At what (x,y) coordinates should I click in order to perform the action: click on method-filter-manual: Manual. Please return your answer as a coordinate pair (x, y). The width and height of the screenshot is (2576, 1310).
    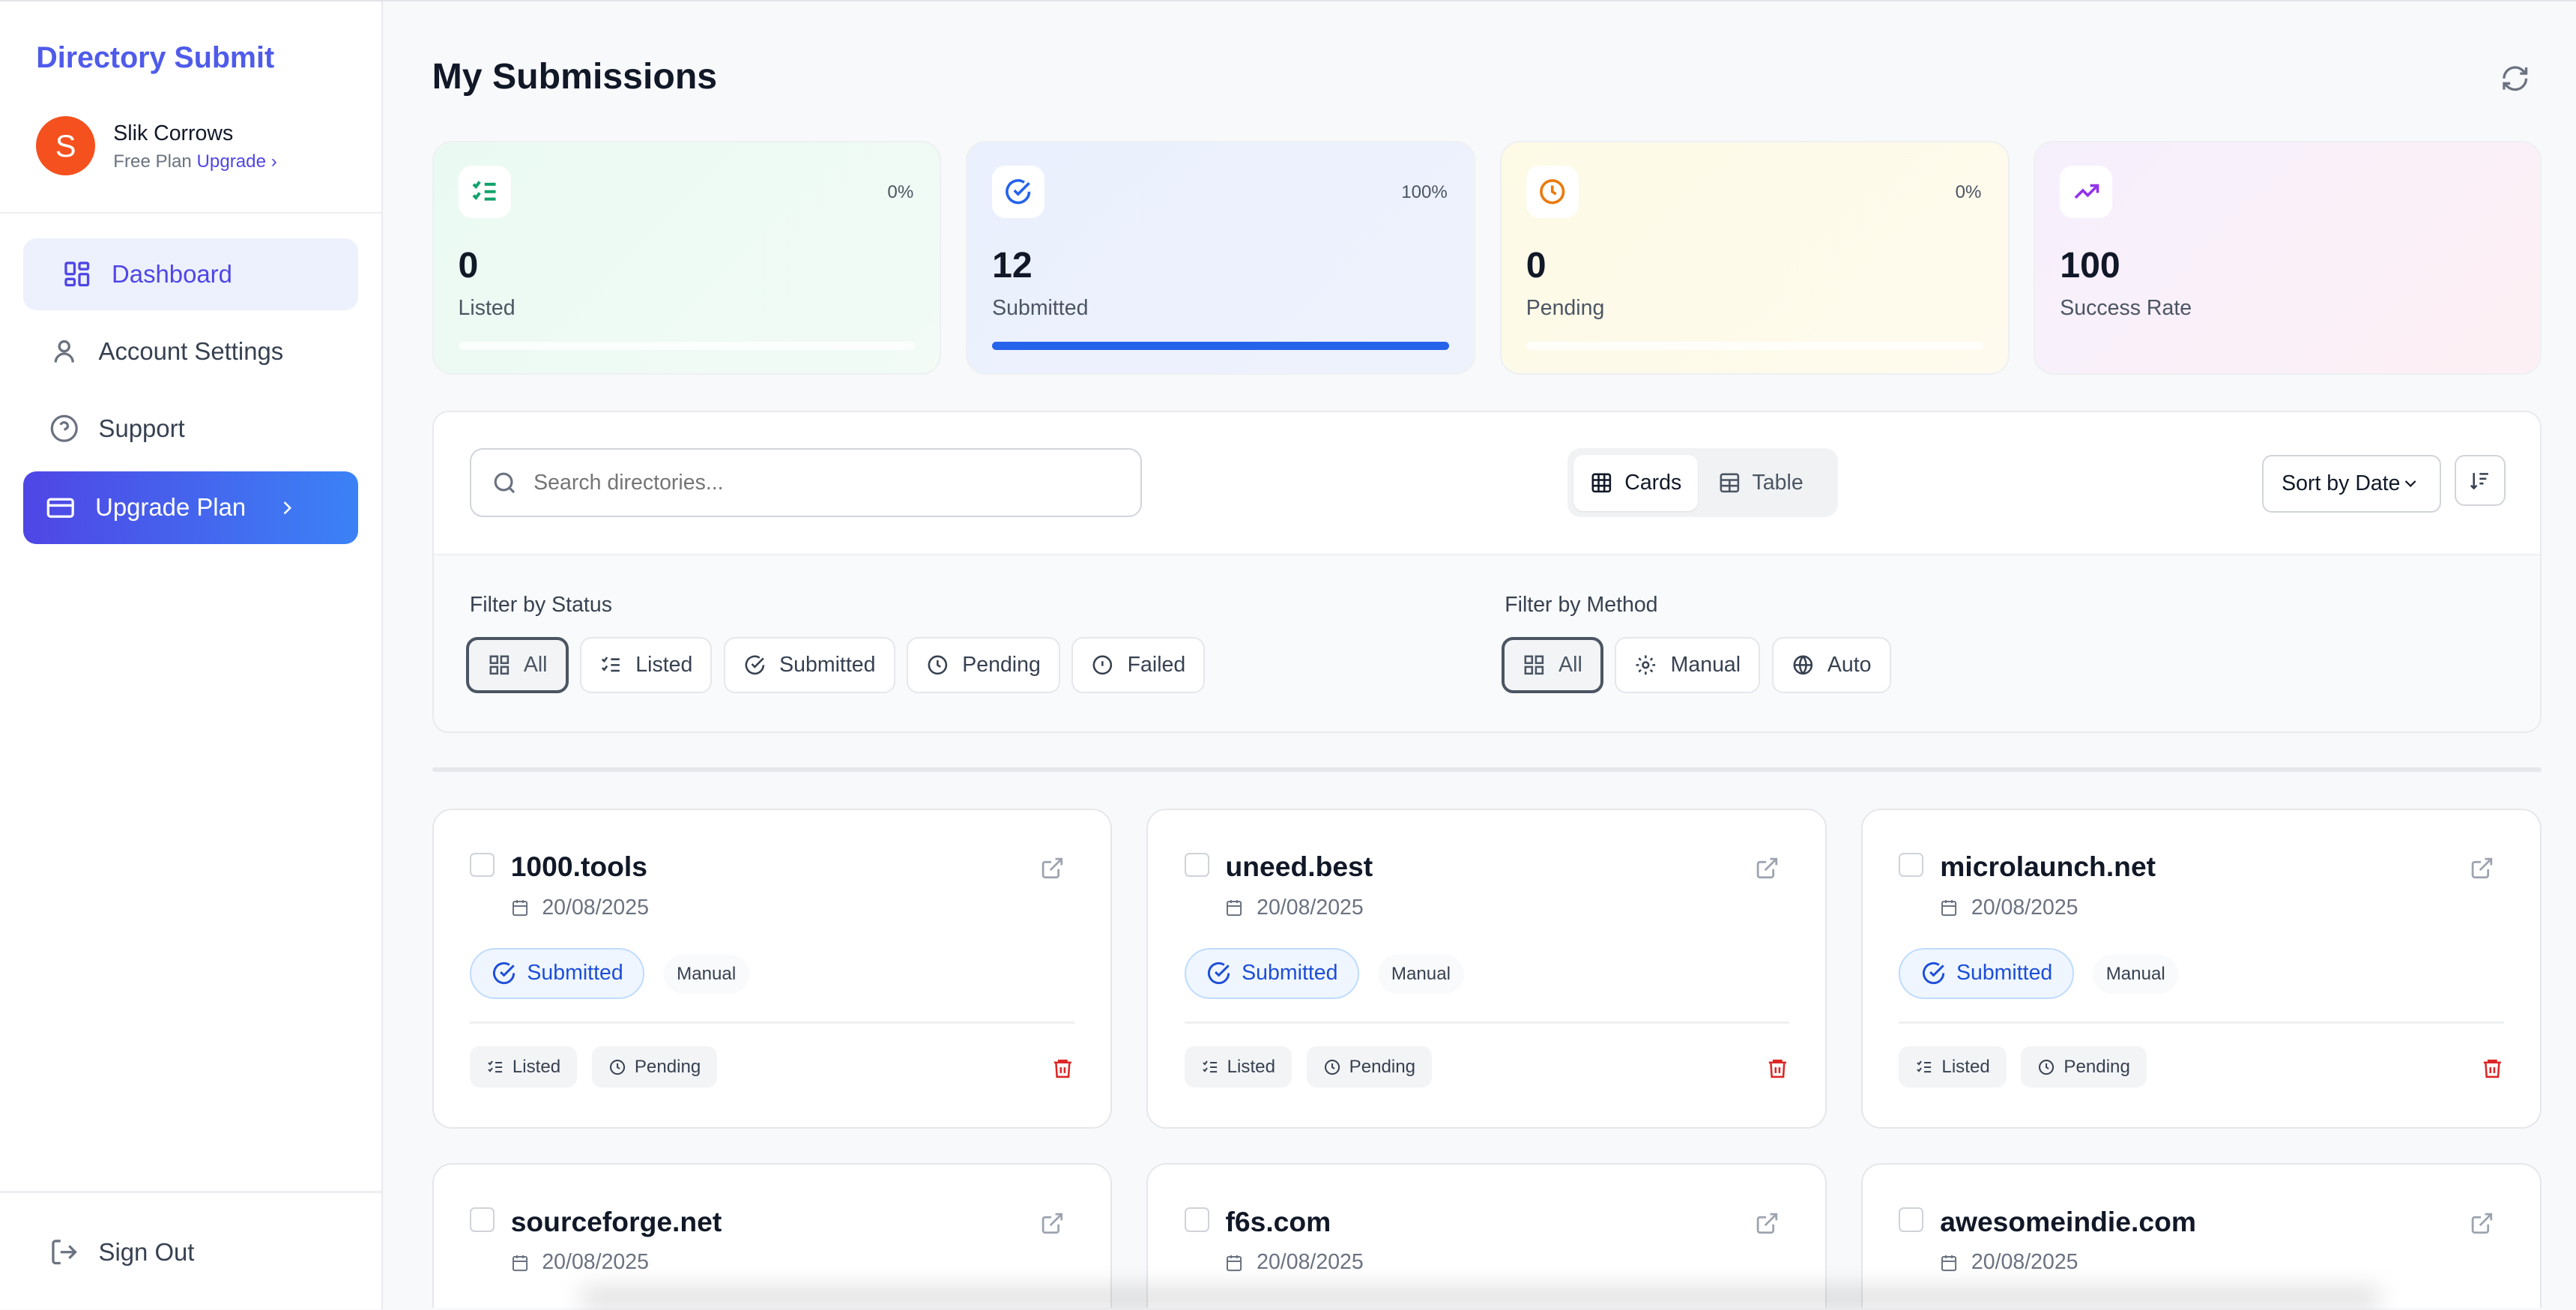
    Looking at the image, I should click on (1688, 665).